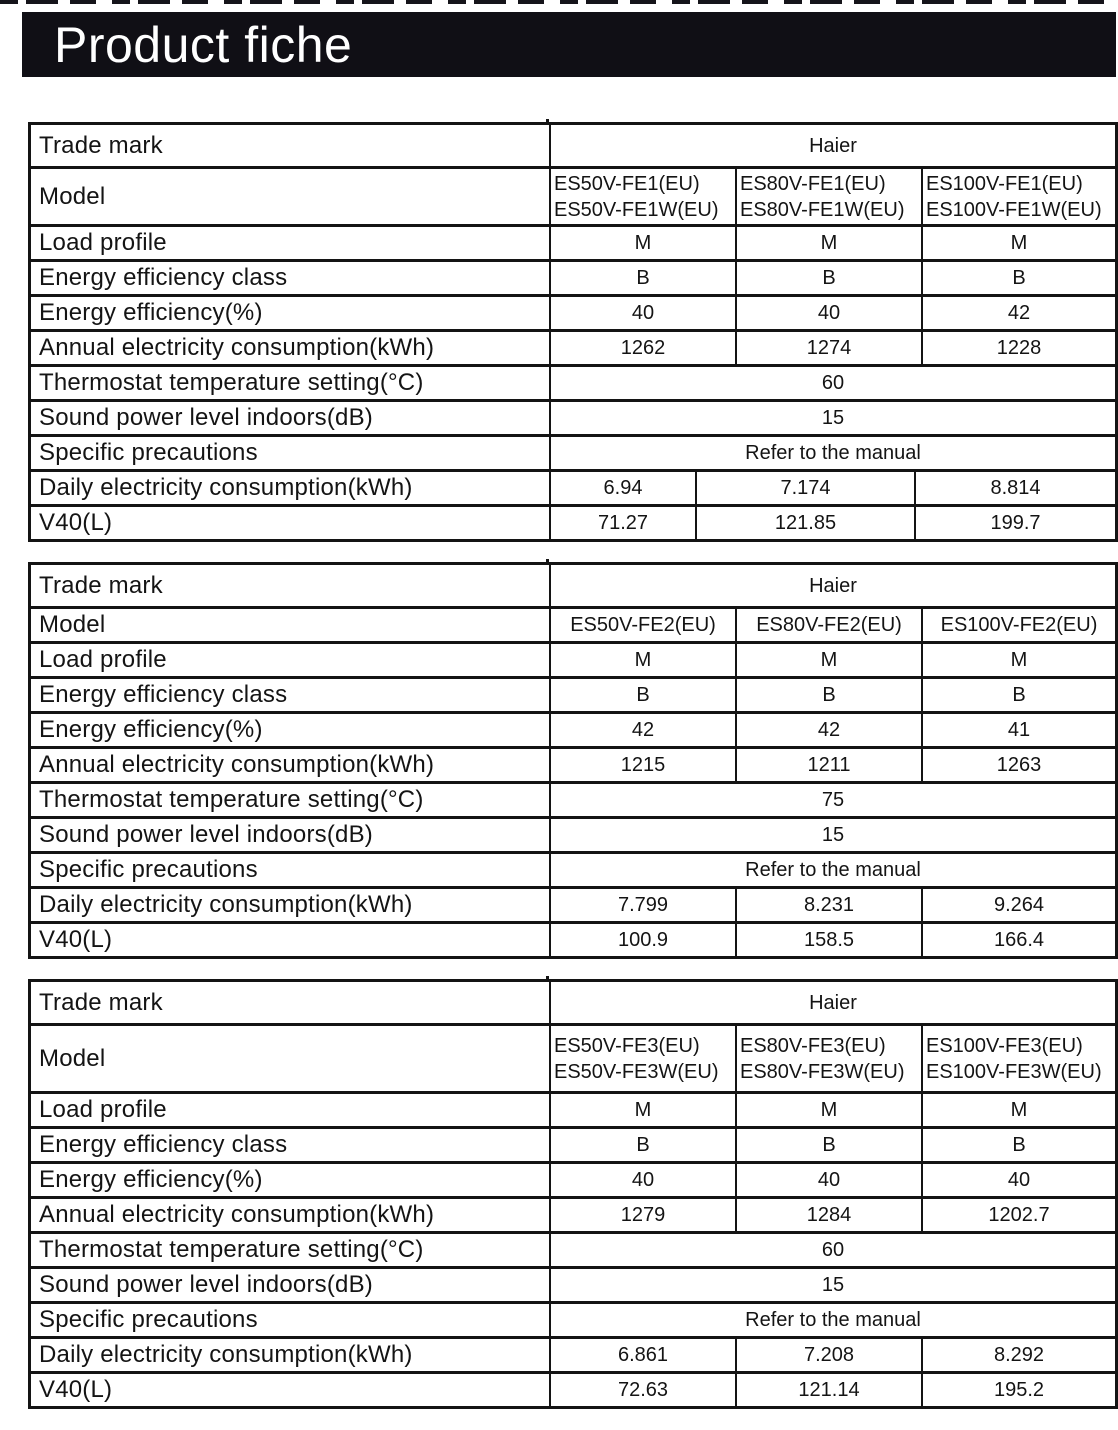  What do you see at coordinates (642, 625) in the screenshot?
I see `value-cell: ES50V-FE2(EU)` at bounding box center [642, 625].